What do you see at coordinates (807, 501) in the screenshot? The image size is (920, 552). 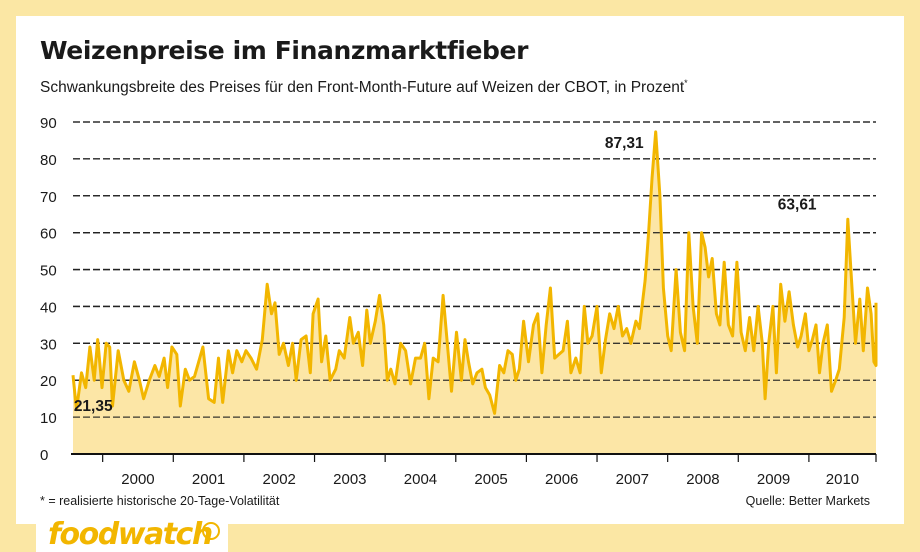 I see `source-credit: Quelle: Better Markets` at bounding box center [807, 501].